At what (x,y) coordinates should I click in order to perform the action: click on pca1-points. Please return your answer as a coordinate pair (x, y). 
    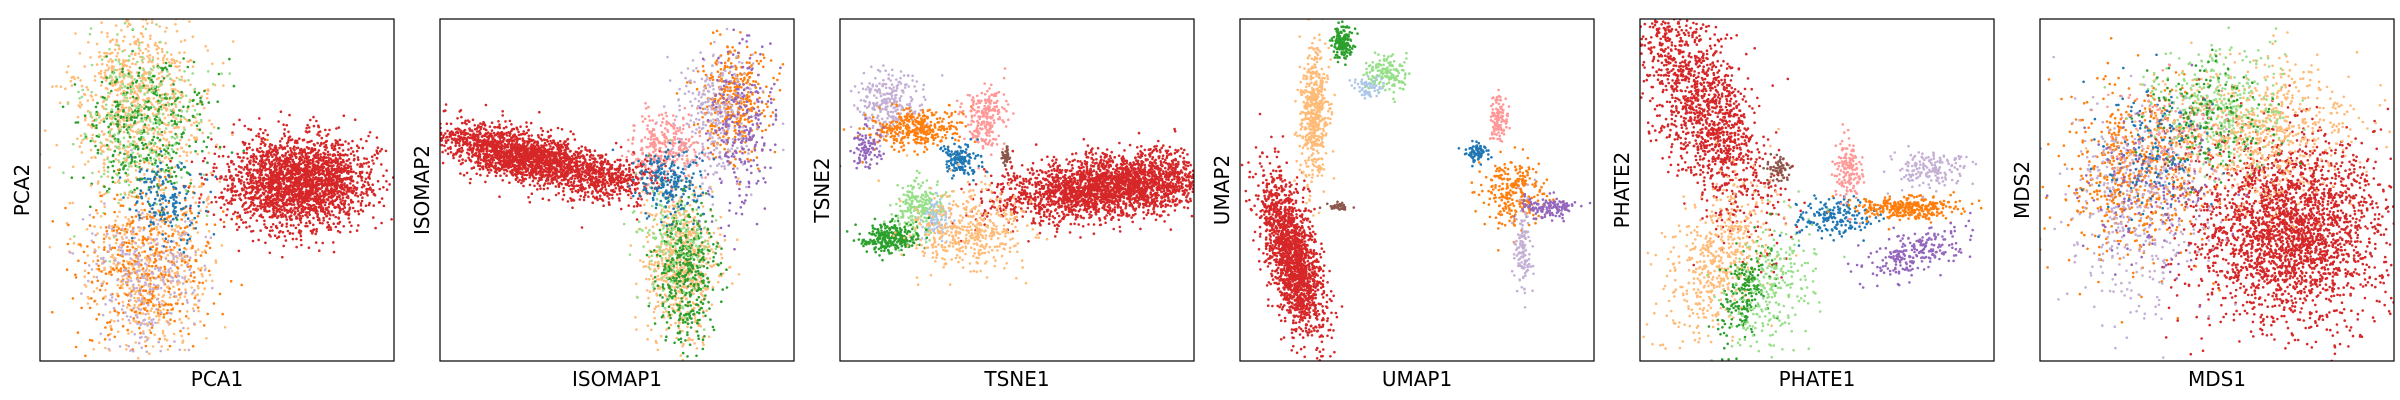
    Looking at the image, I should click on (210, 199).